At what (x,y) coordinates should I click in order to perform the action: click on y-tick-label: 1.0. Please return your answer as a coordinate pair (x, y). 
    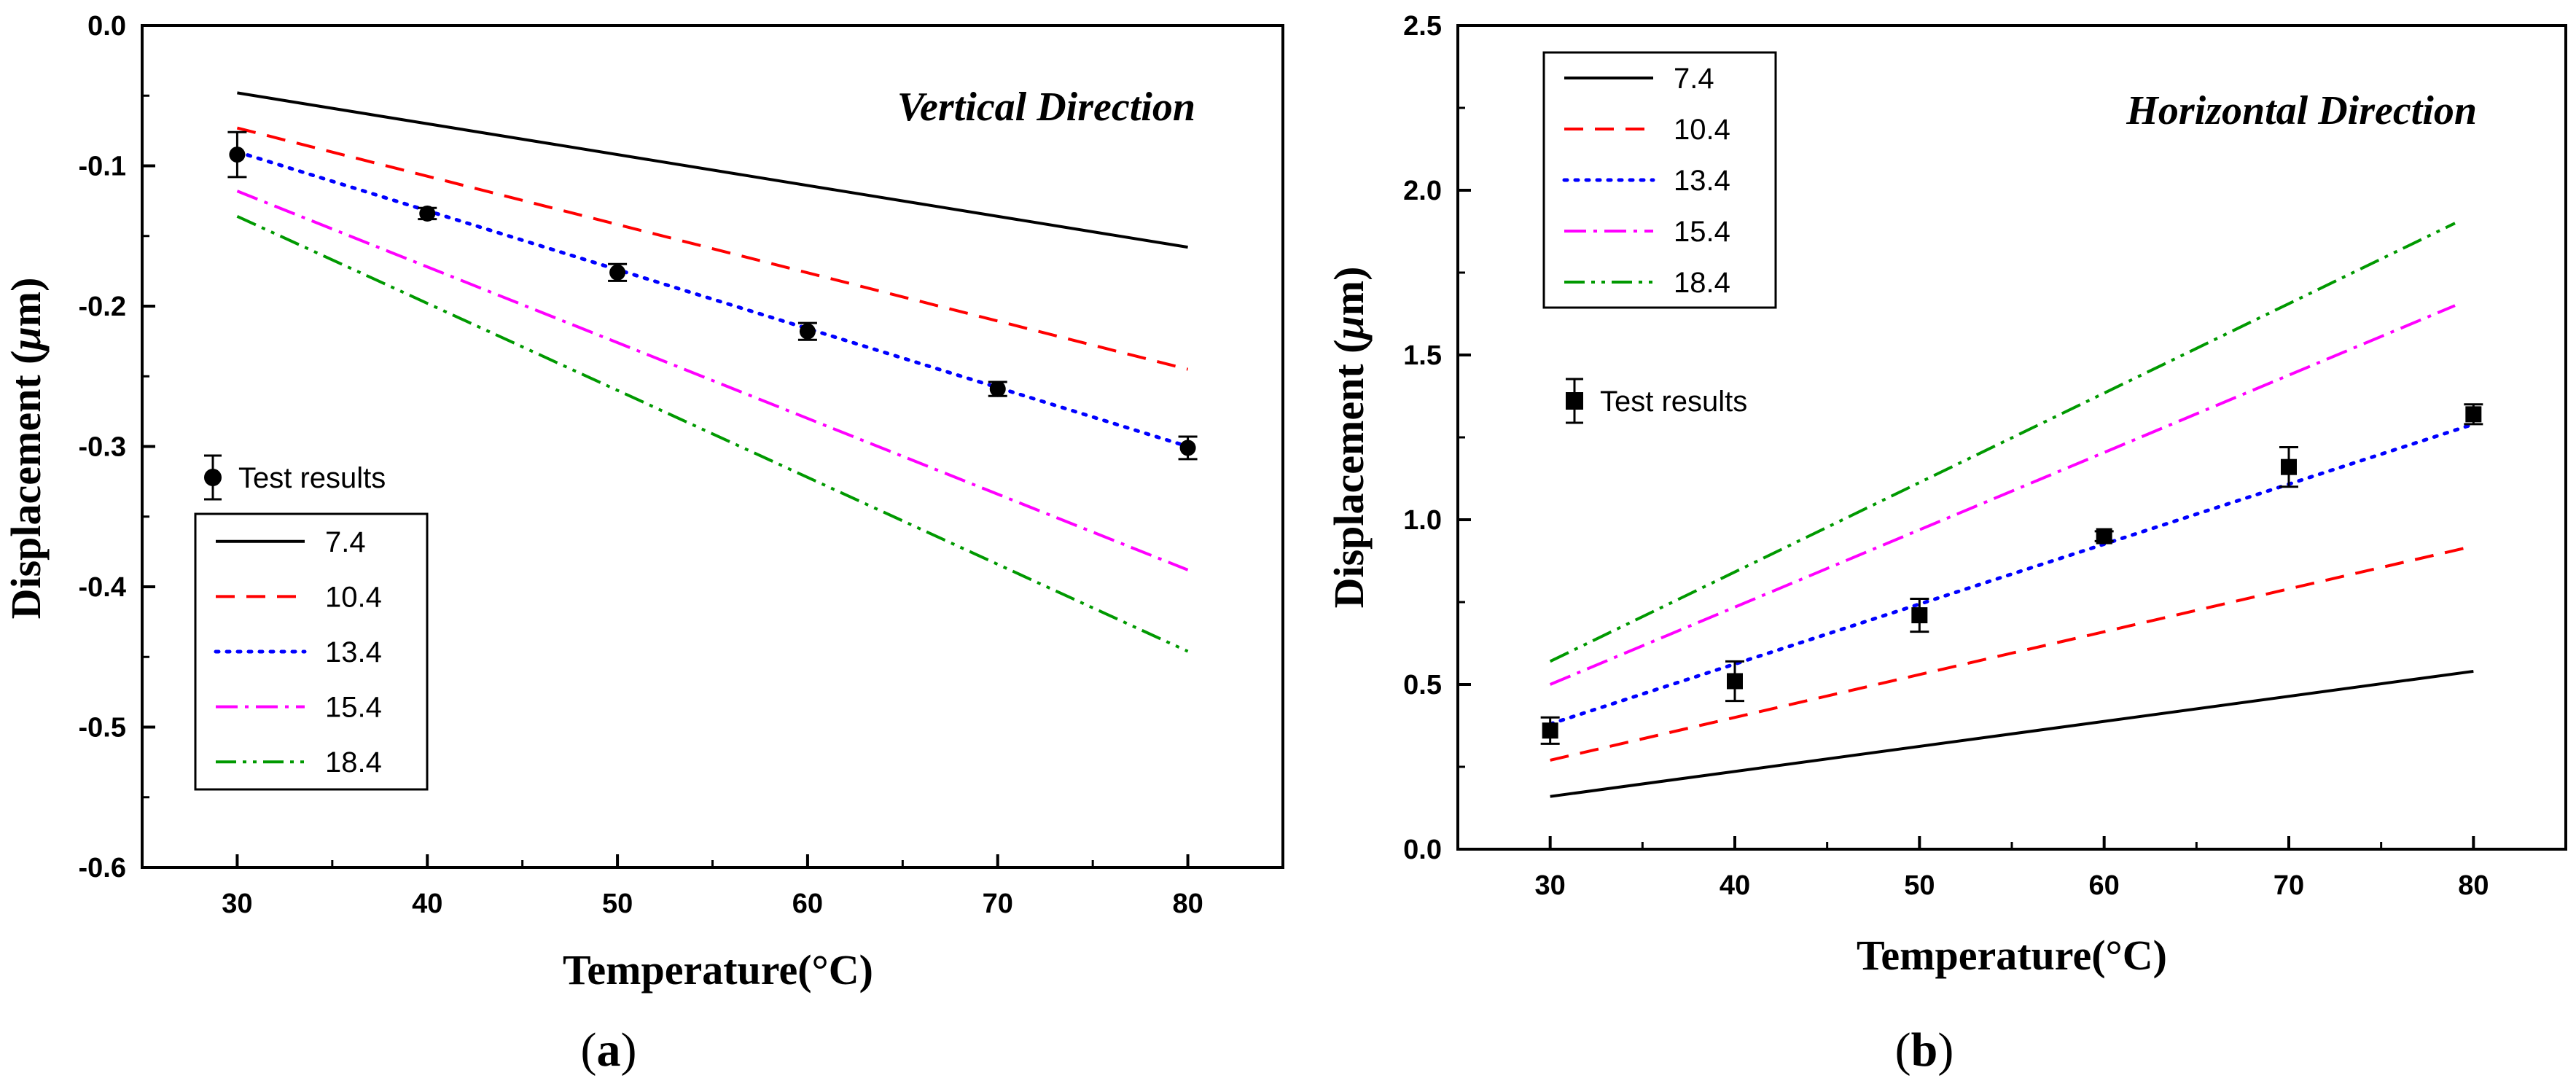
    Looking at the image, I should click on (1422, 520).